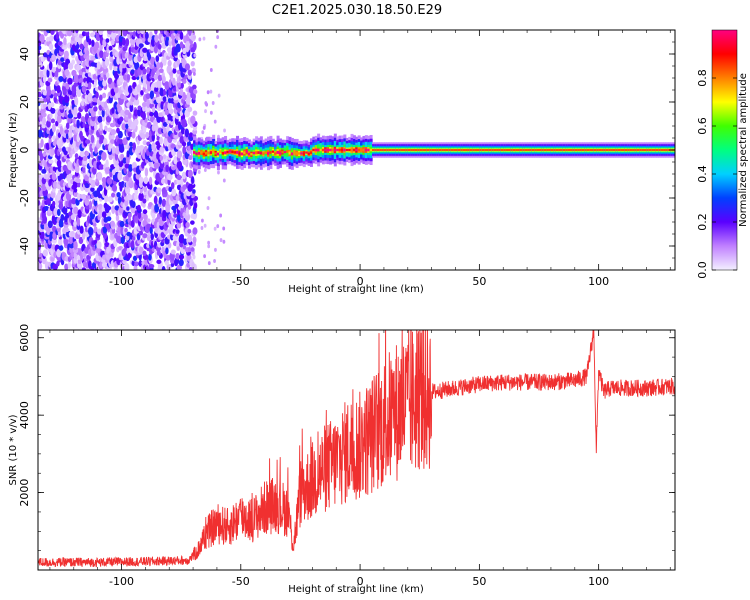 This screenshot has width=750, height=600. I want to click on colorbar-frame, so click(724, 150).